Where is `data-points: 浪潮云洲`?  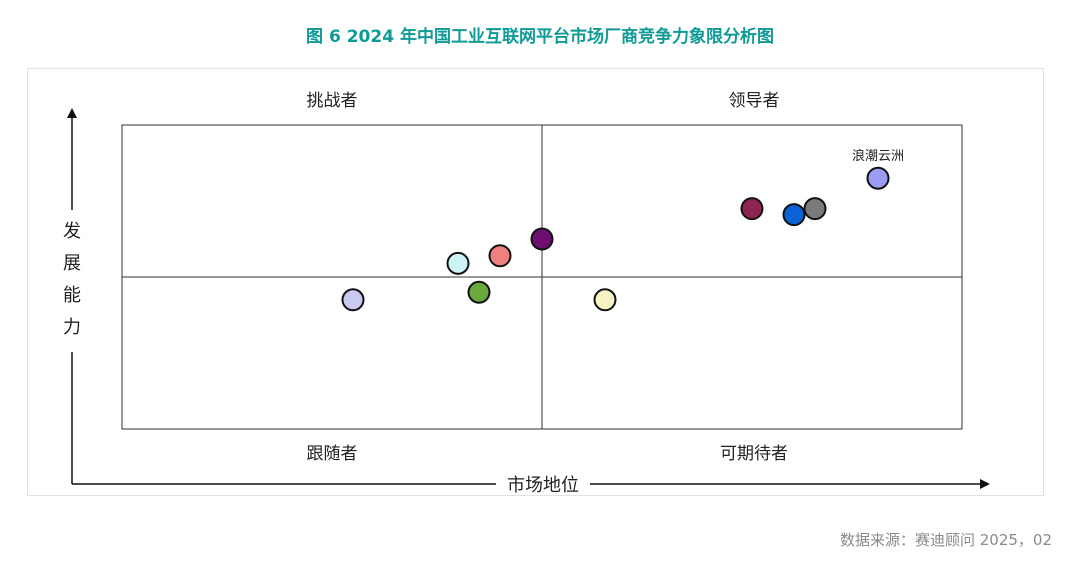
data-points: 浪潮云洲 is located at coordinates (622, 230).